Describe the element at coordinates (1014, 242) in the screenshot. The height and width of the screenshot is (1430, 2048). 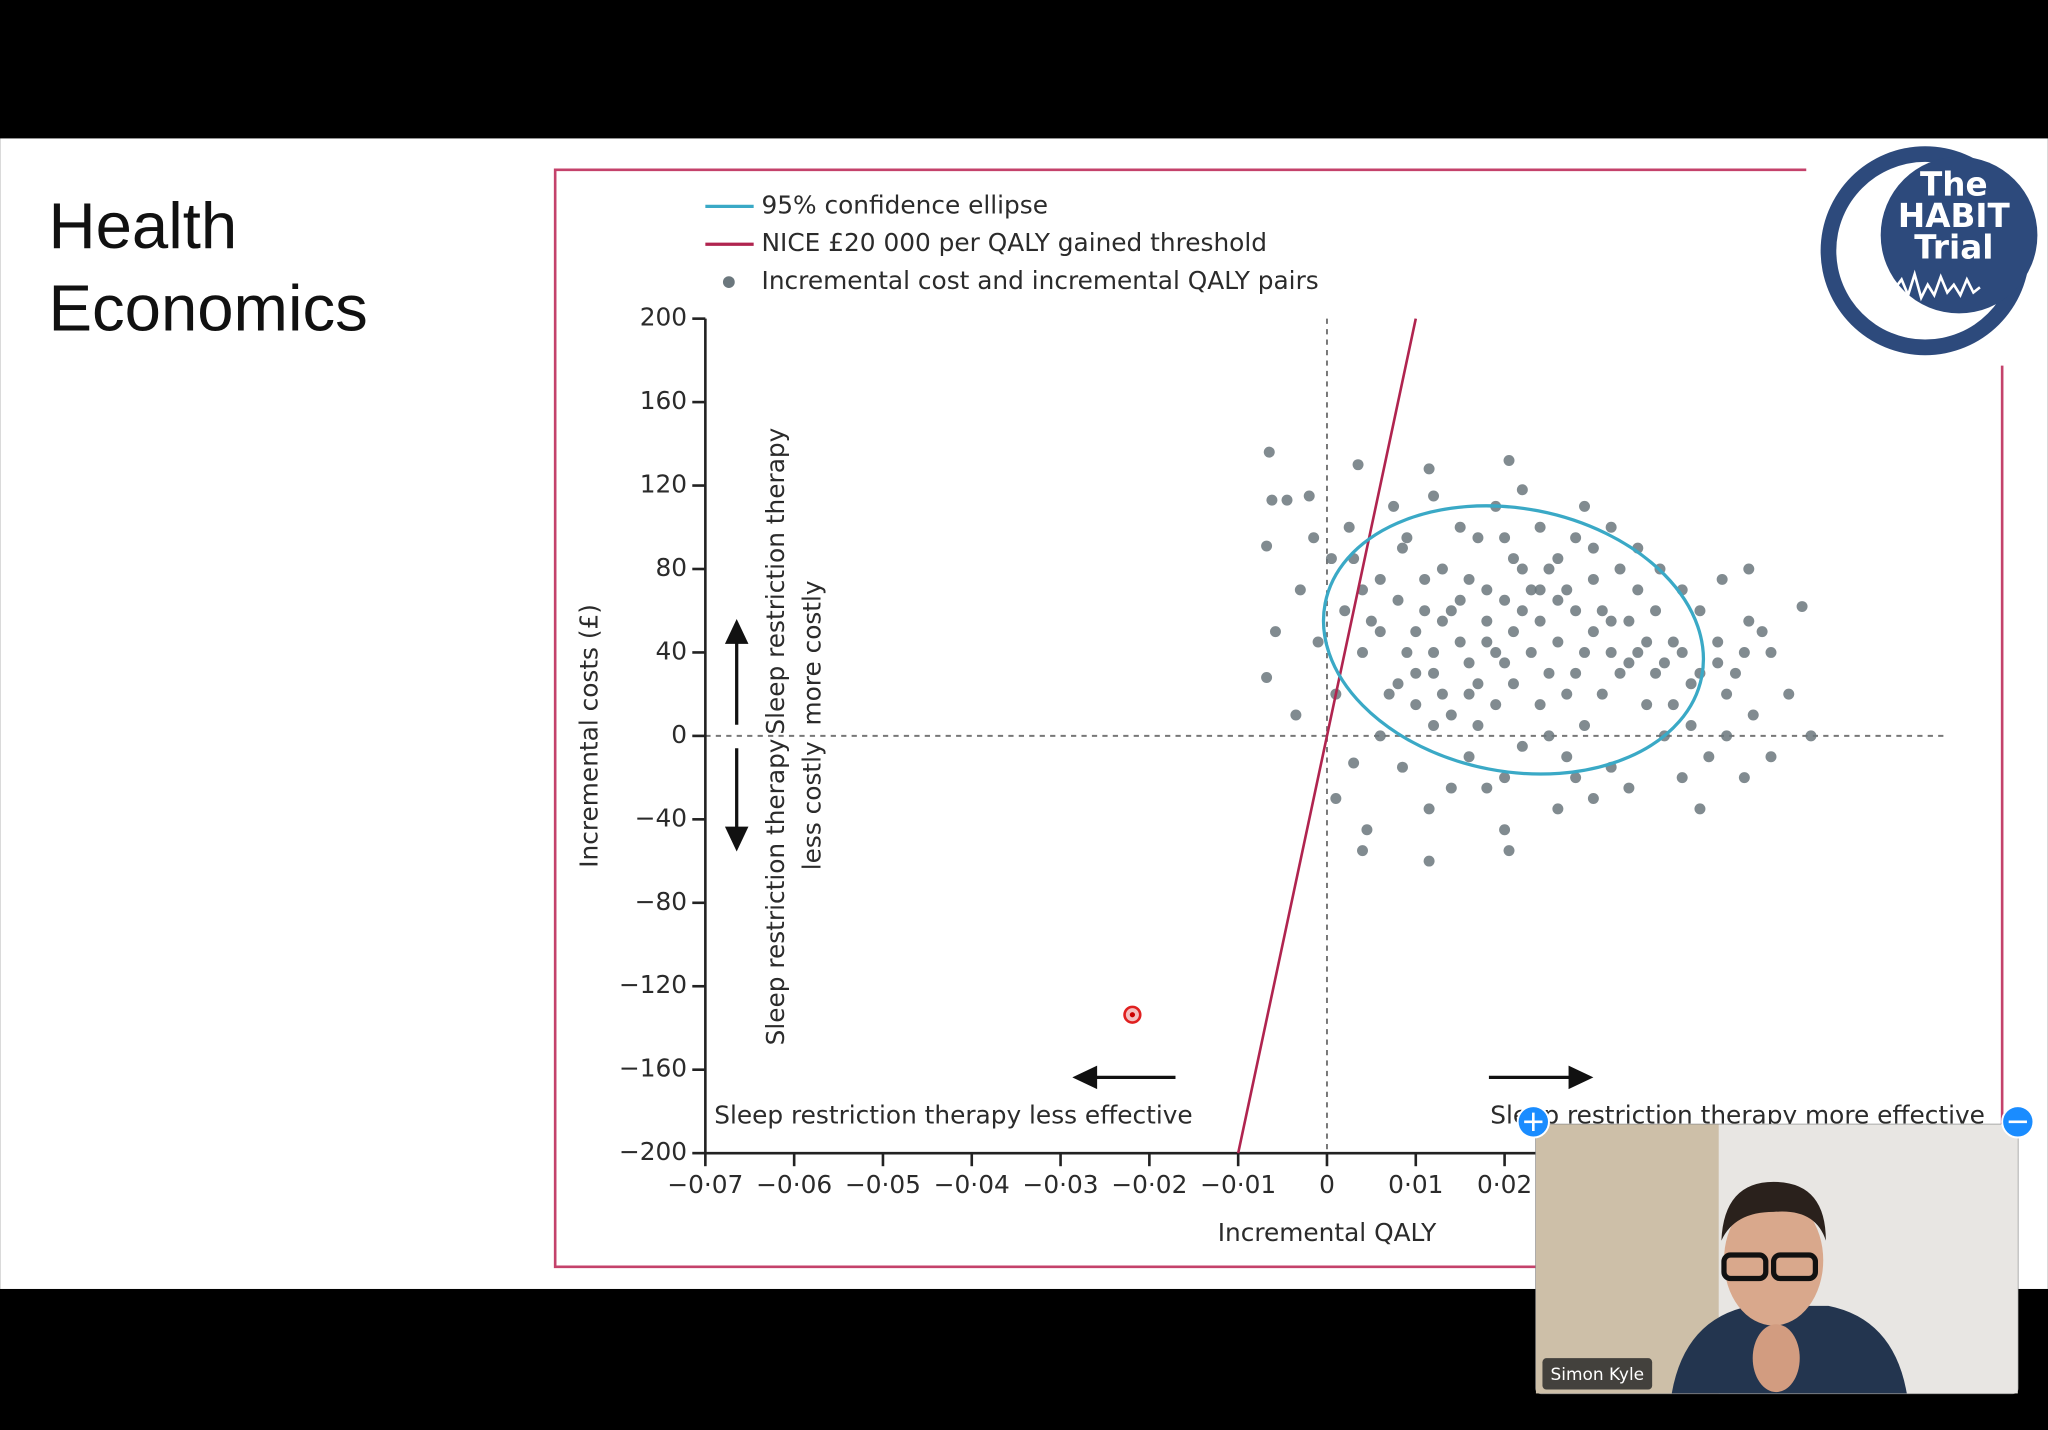
I see `legend-label: NICE £20 000 per QALY gained threshold` at that location.